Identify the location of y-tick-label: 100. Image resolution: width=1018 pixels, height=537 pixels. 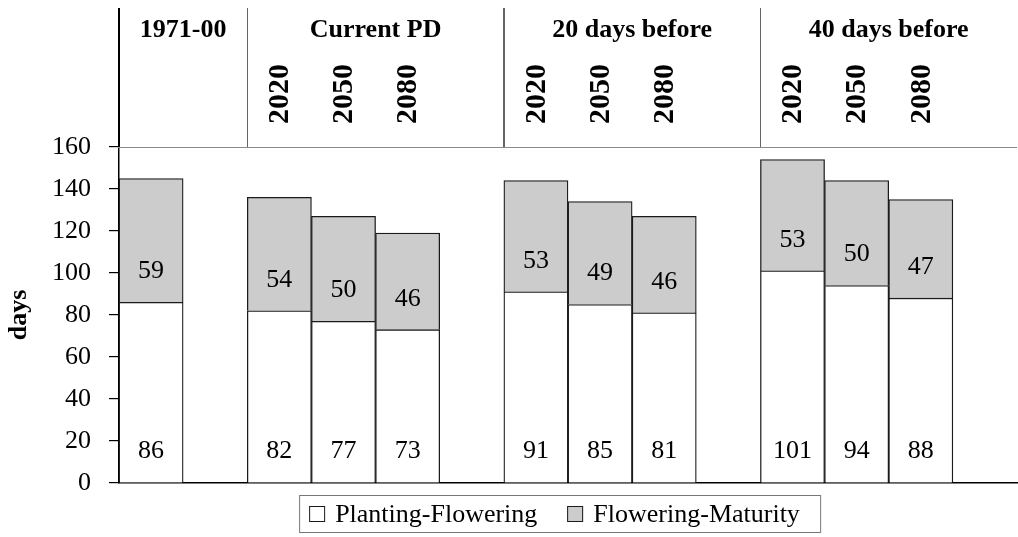
(71, 271).